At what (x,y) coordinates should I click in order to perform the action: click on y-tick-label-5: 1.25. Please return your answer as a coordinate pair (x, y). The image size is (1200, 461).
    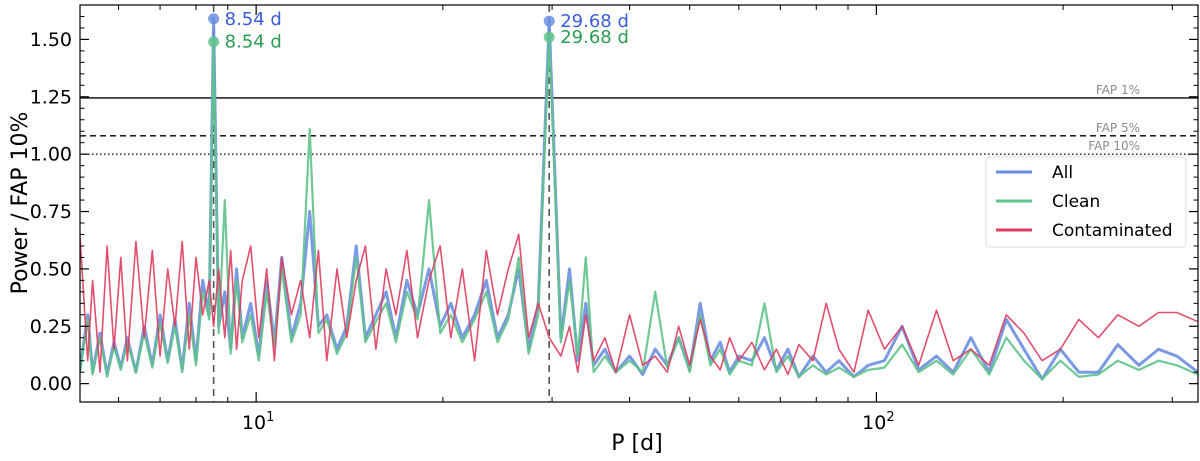
    Looking at the image, I should click on (51, 97).